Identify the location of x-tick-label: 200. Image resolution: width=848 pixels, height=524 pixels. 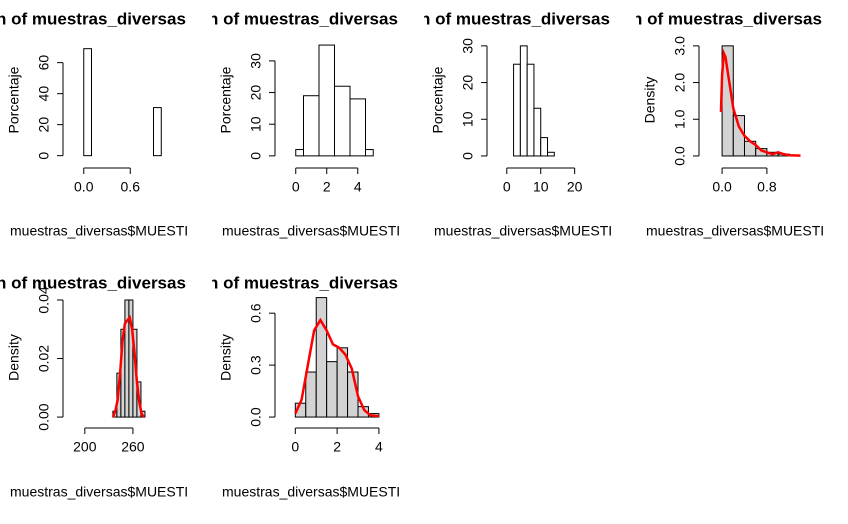
(85, 447).